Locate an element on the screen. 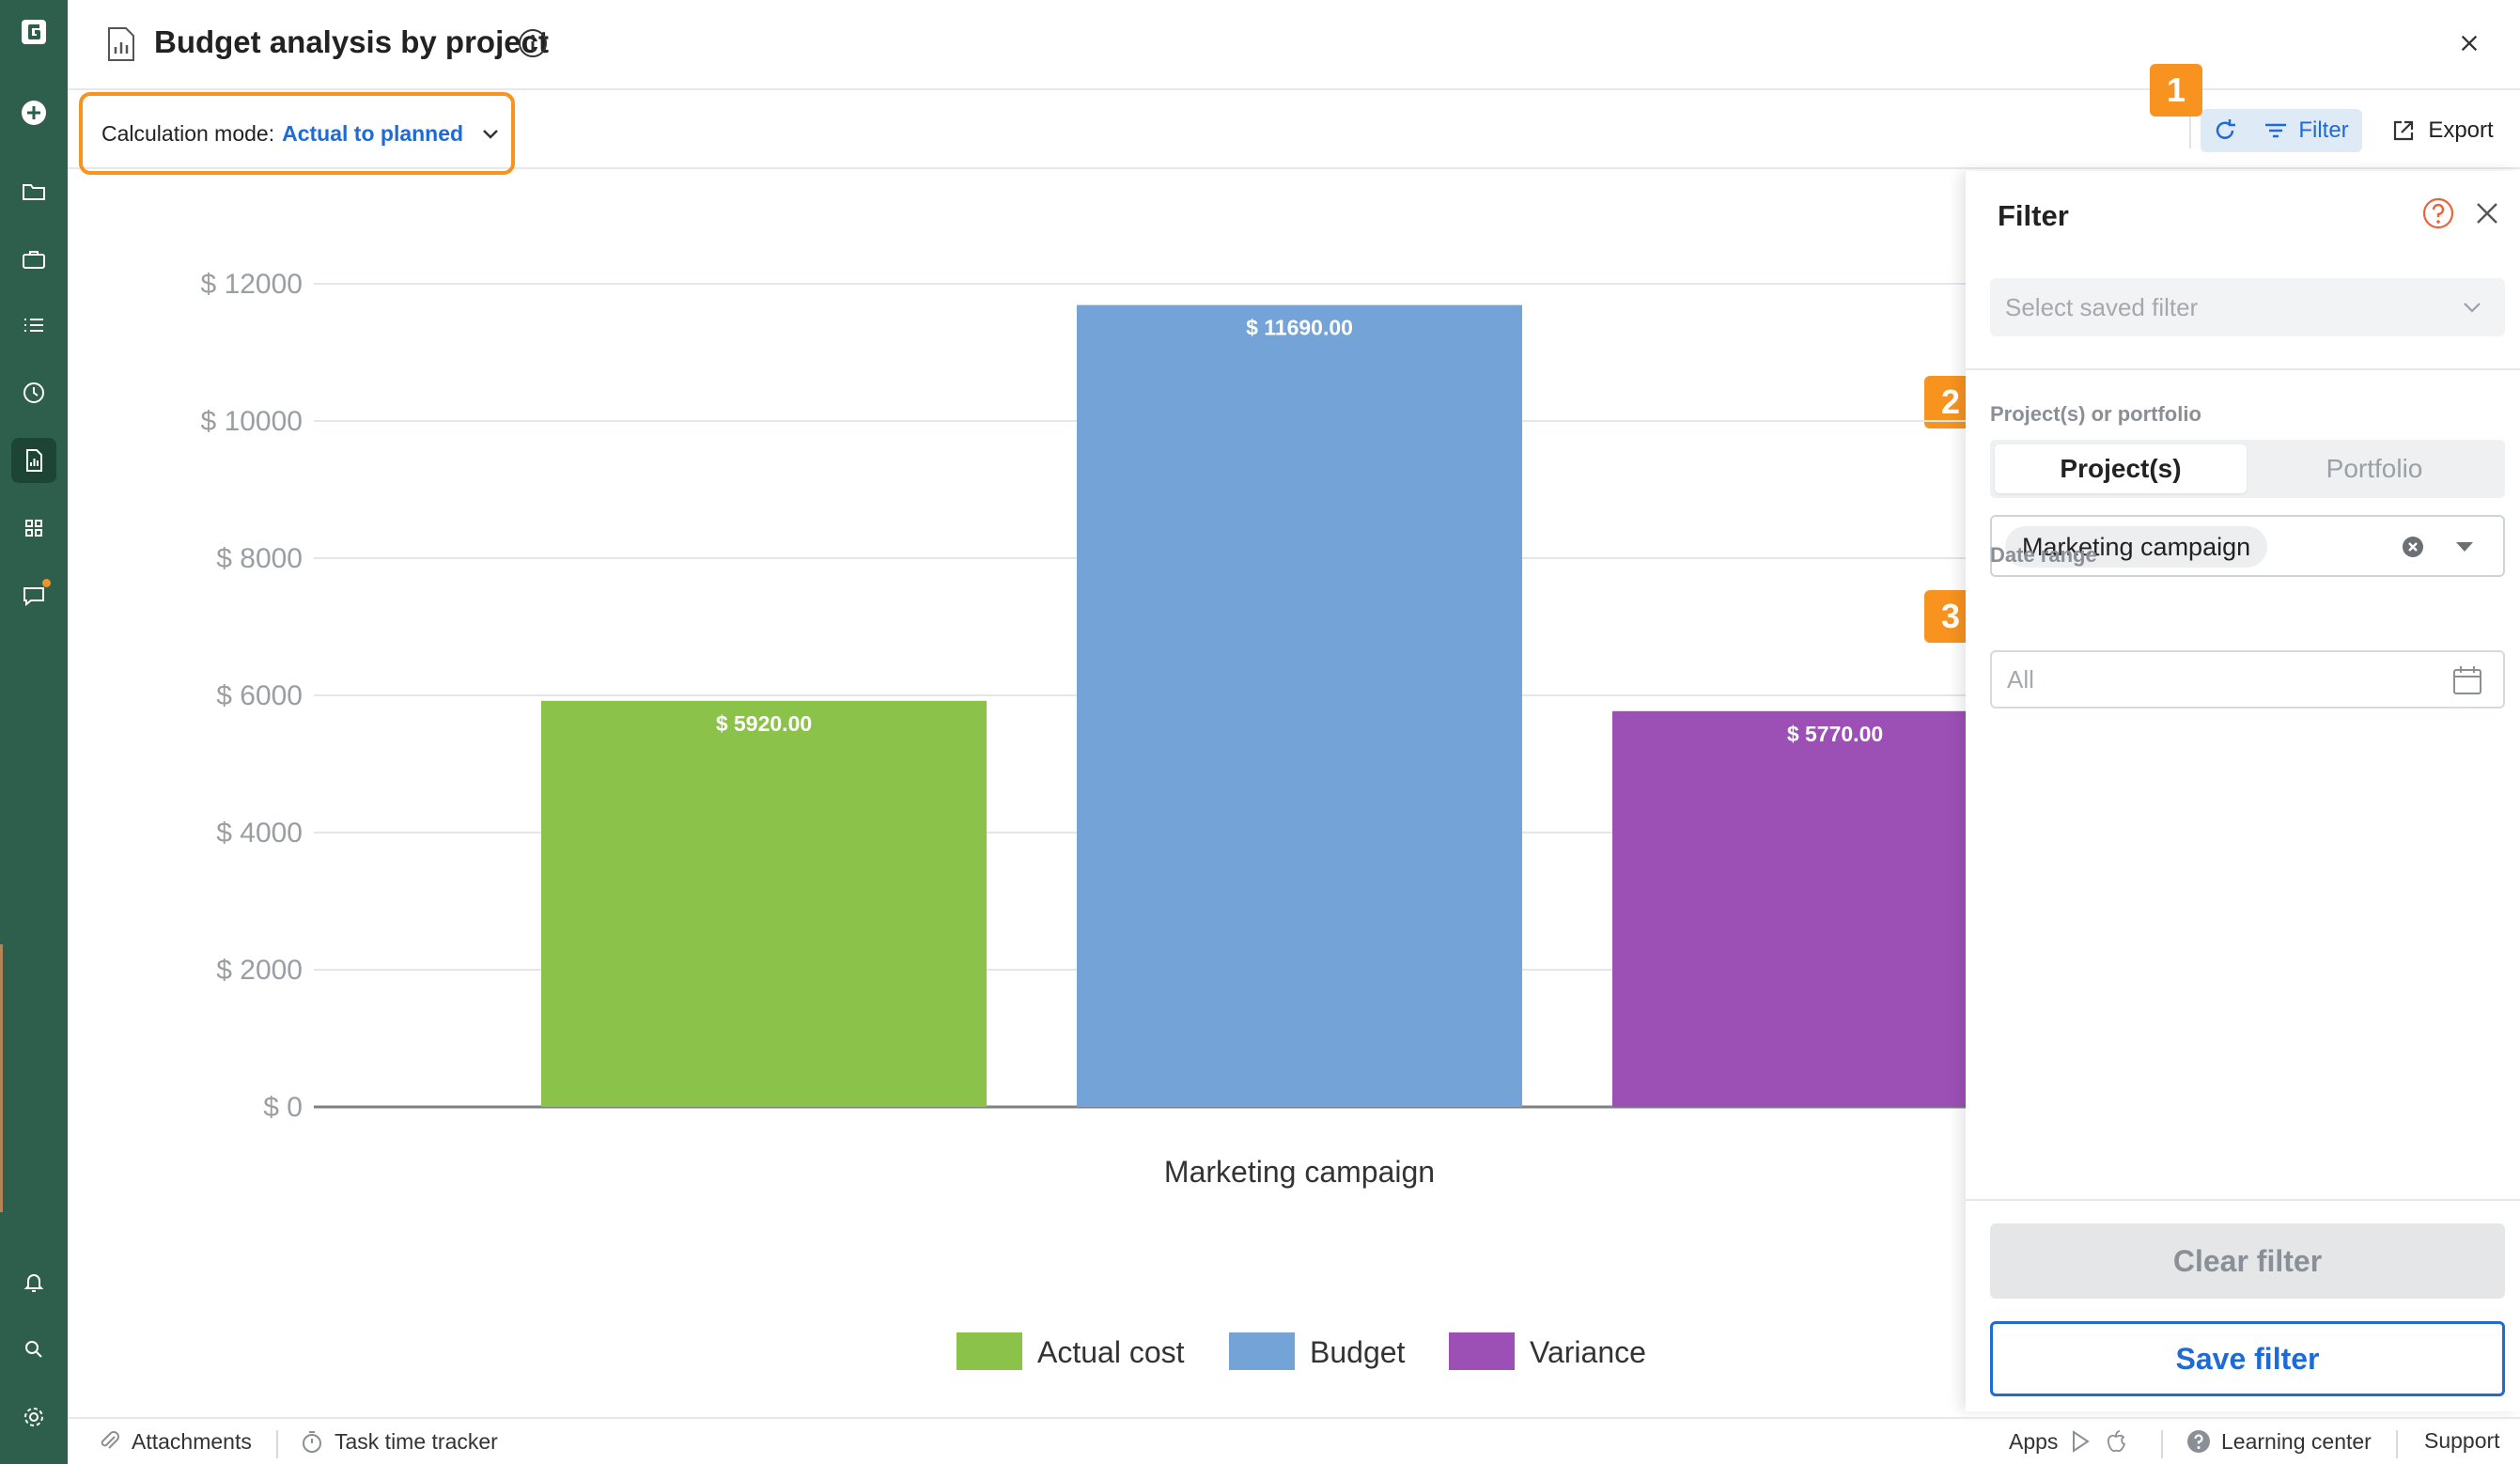 This screenshot has width=2520, height=1464. apps-grid-icon is located at coordinates (33, 528).